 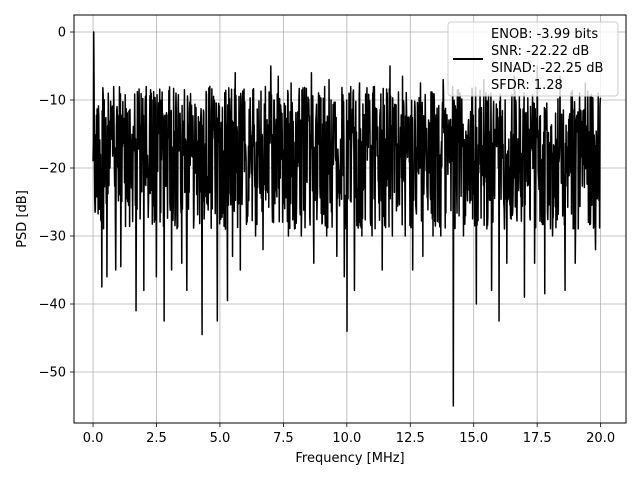 I want to click on x-tick-label: 12.5, so click(x=410, y=438).